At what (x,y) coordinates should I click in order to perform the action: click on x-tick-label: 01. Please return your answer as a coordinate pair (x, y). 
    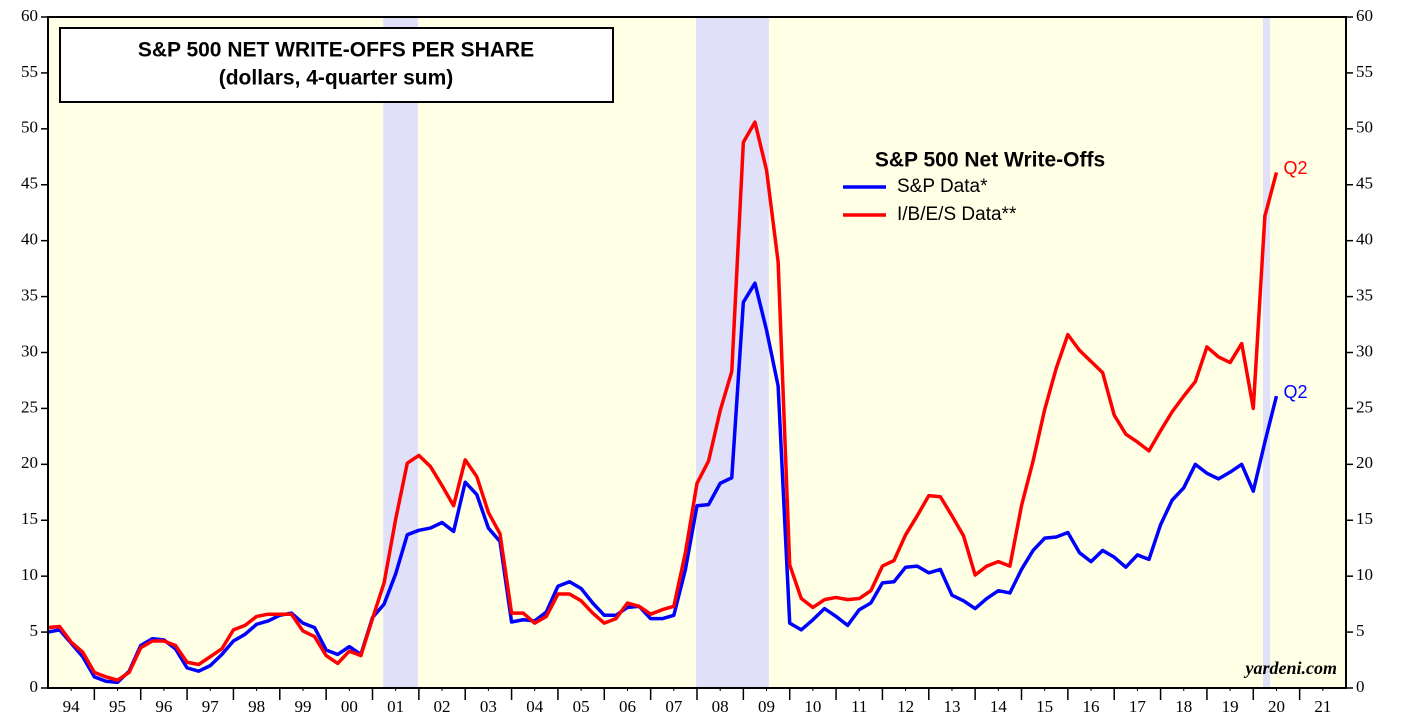
    Looking at the image, I should click on (395, 706).